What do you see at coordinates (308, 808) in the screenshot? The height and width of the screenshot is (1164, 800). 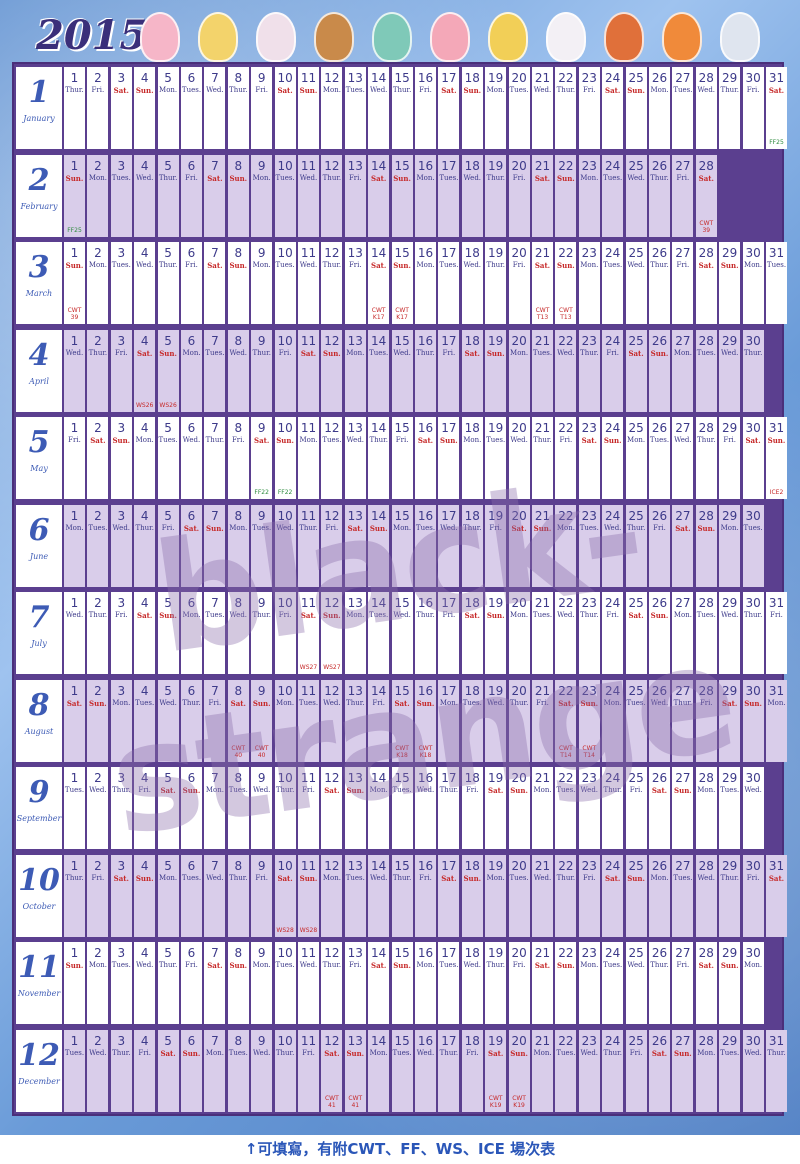 I see `day-cell: 11 Fri.` at bounding box center [308, 808].